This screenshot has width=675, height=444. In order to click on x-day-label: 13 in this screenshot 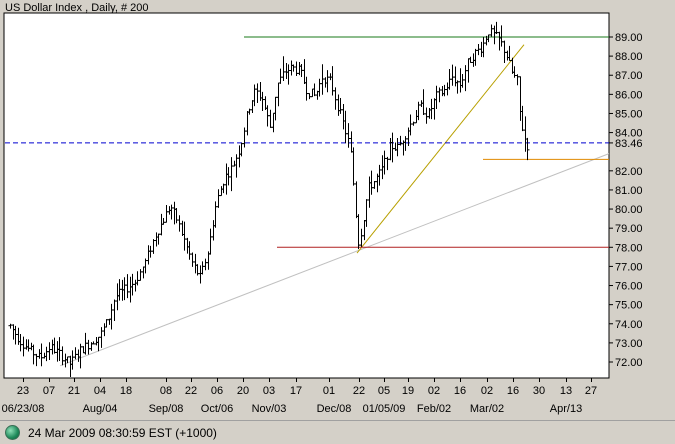, I will do `click(566, 391)`.